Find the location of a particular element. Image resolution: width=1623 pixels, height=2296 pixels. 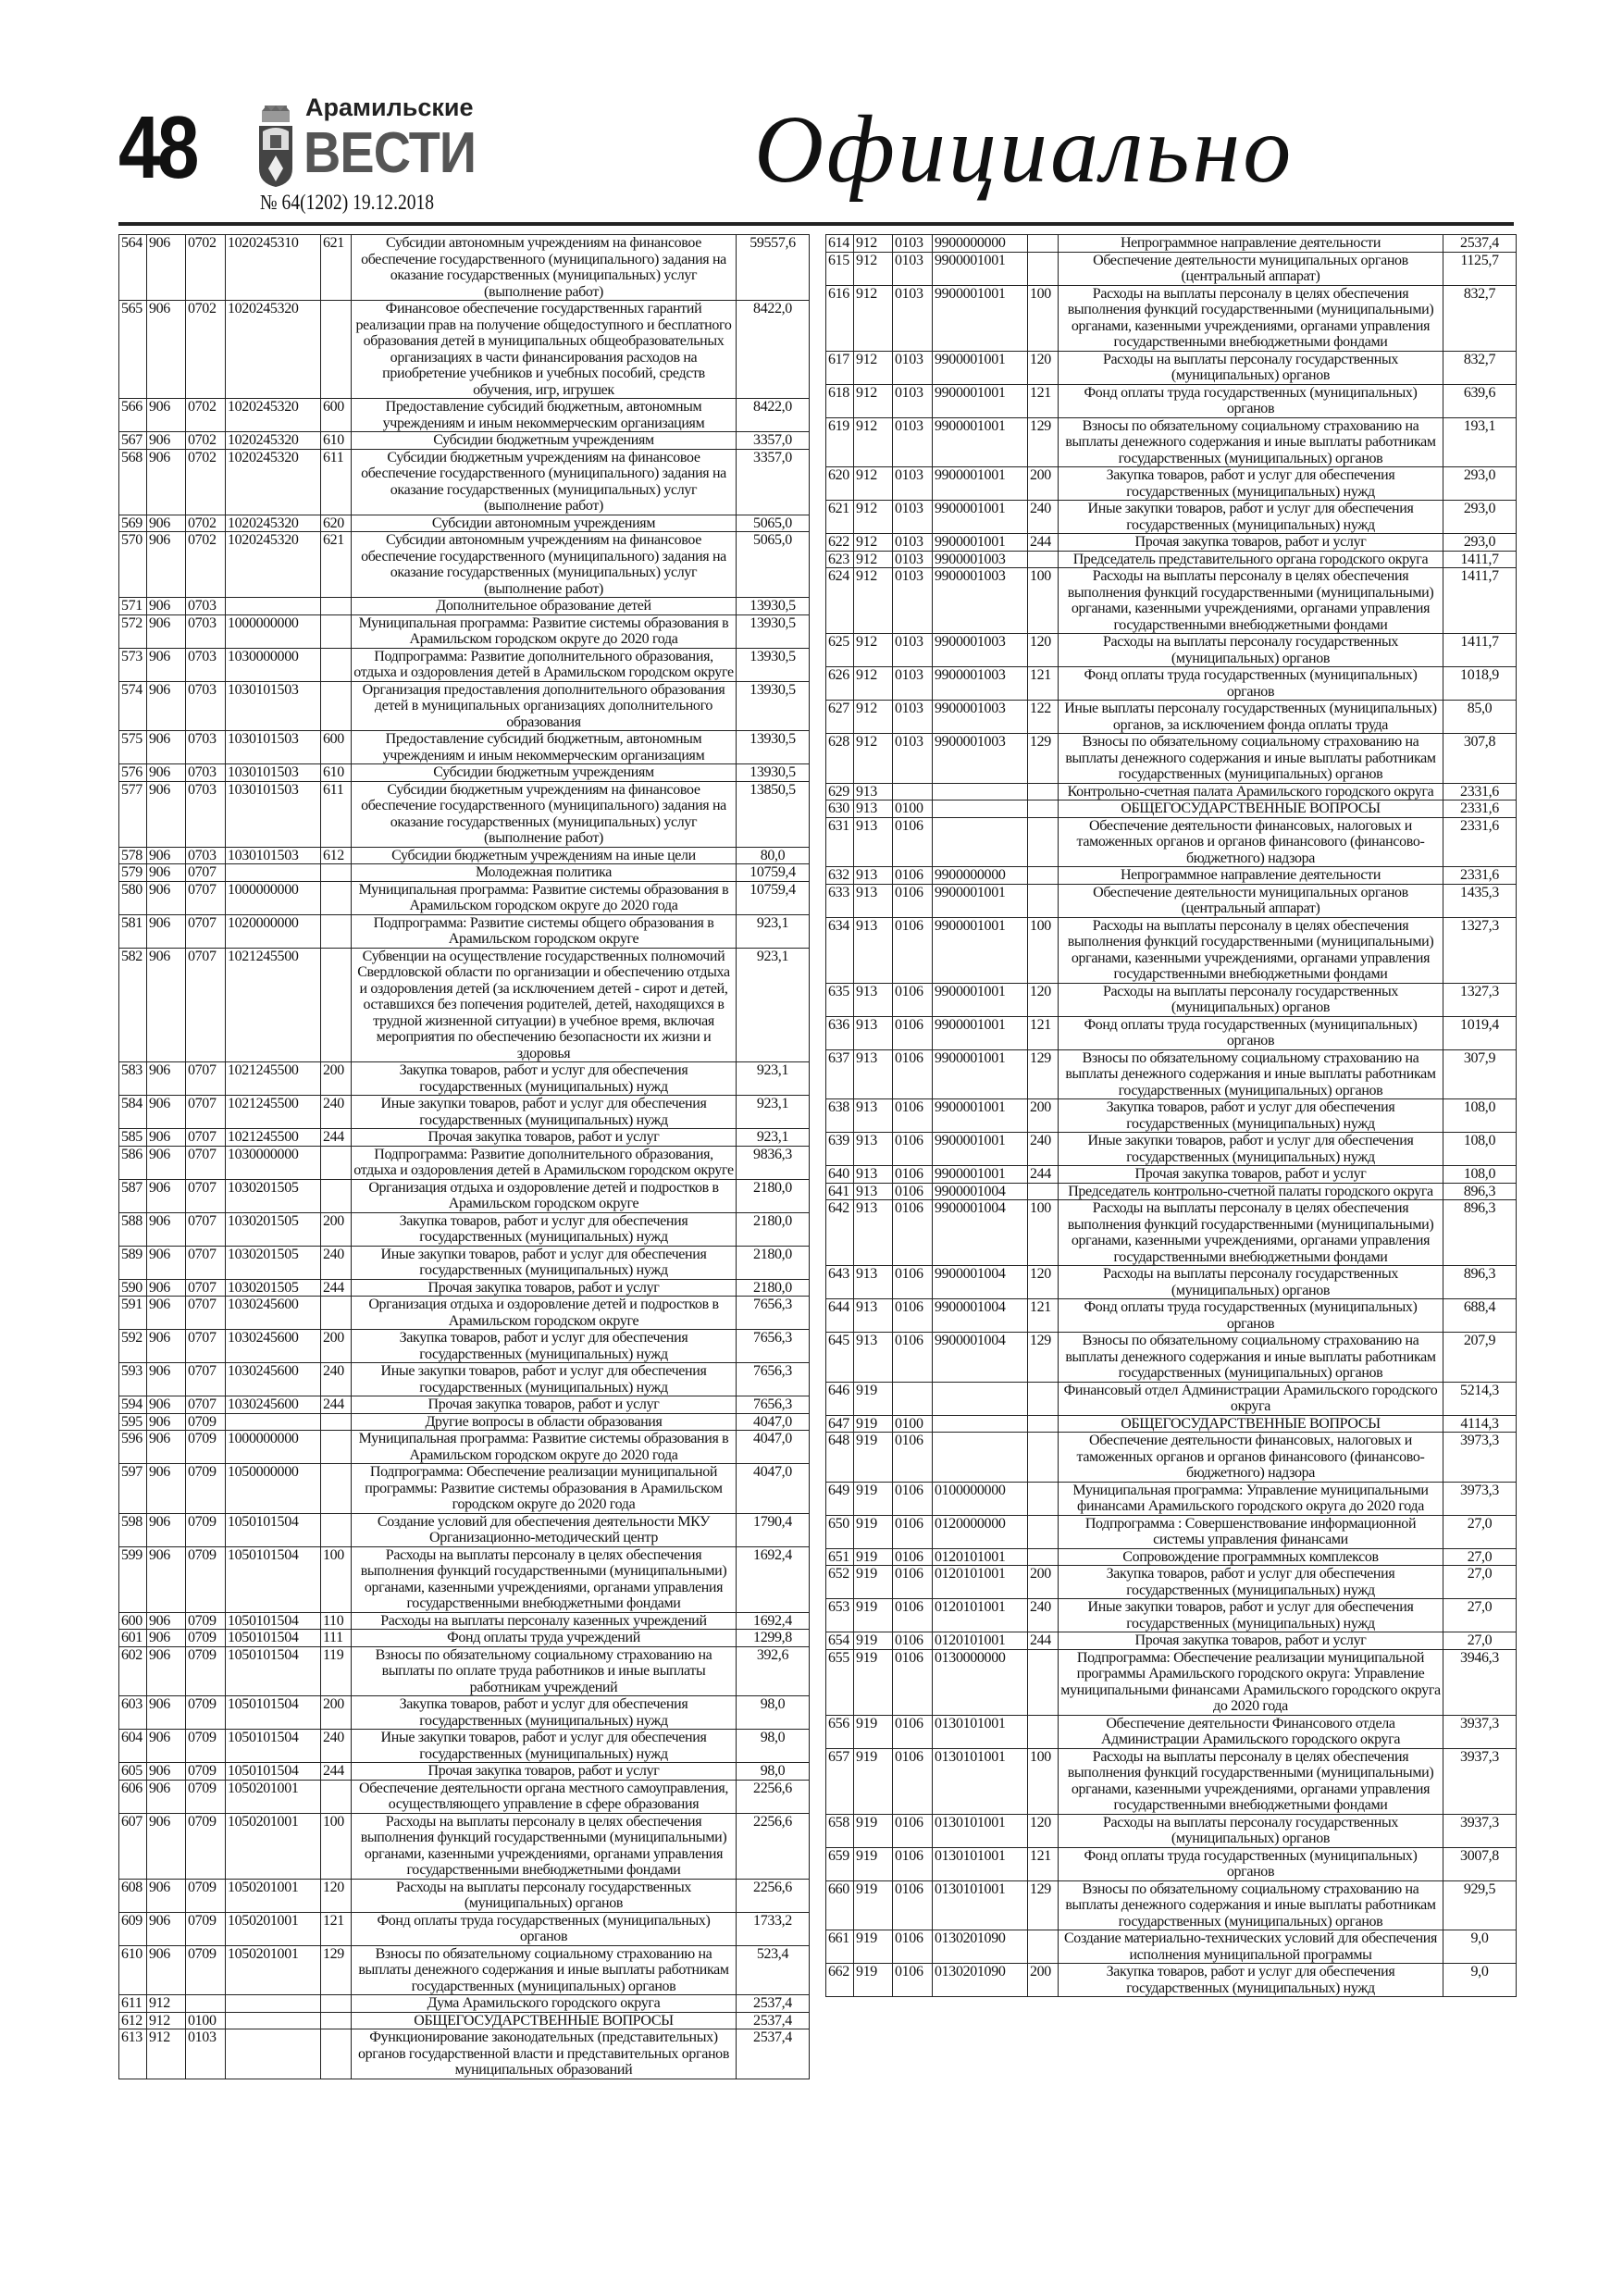

amount: 3357,0 is located at coordinates (773, 481).